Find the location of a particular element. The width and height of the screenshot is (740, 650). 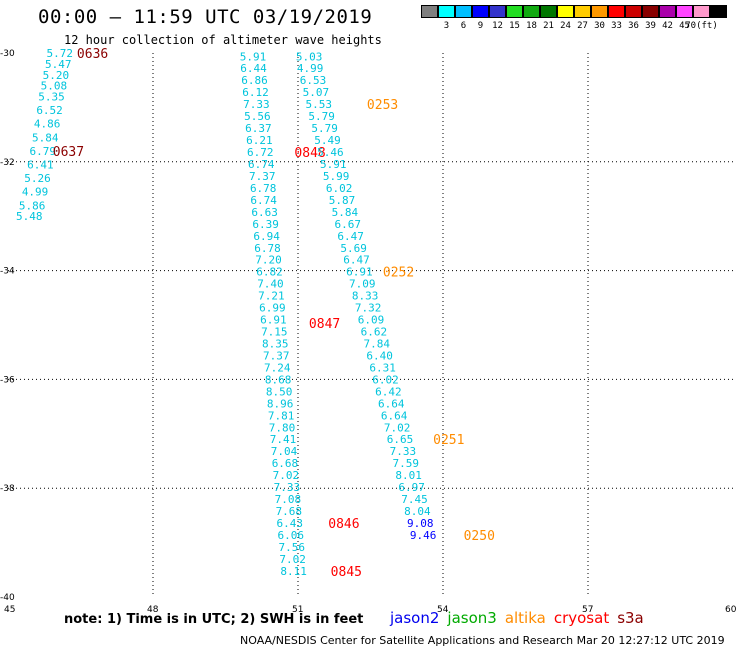

wave-height-value: 5.91 is located at coordinates (253, 56).